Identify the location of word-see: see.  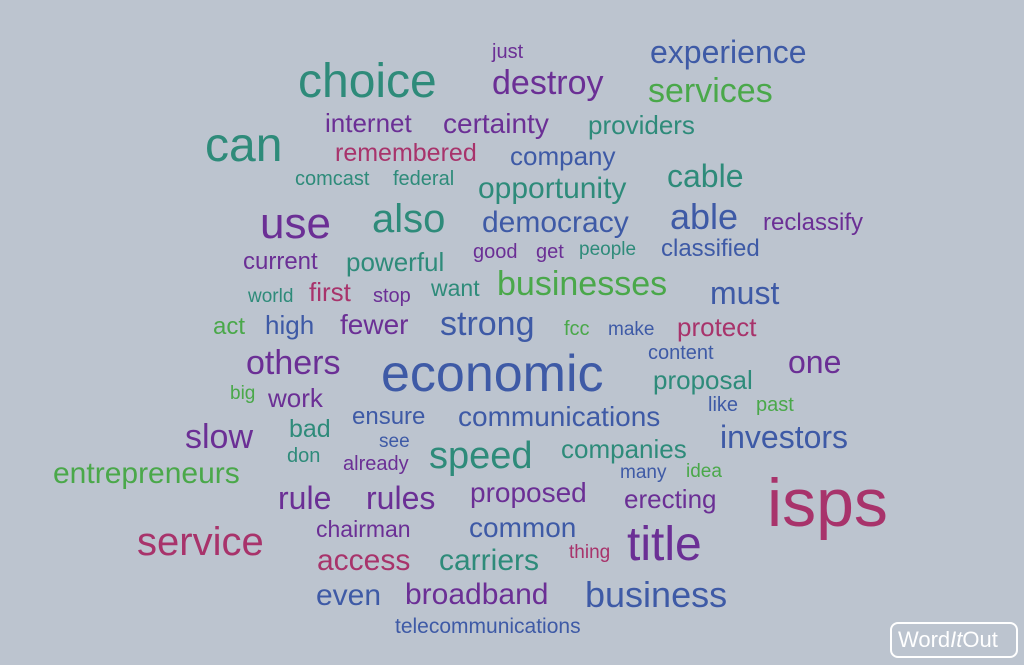
(394, 441).